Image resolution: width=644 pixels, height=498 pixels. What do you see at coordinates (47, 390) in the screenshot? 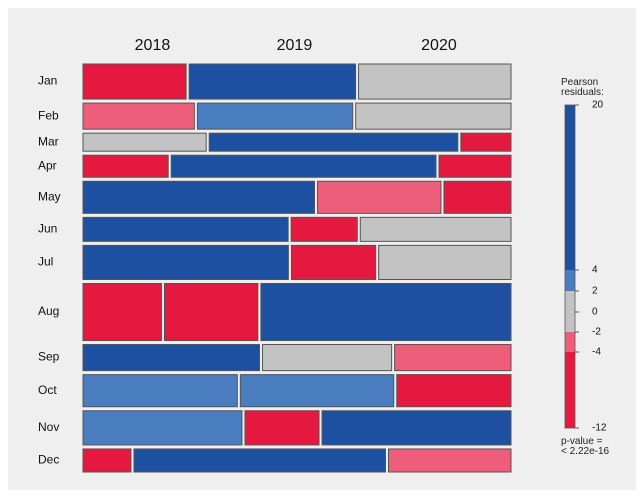
I see `row-label: Oct` at bounding box center [47, 390].